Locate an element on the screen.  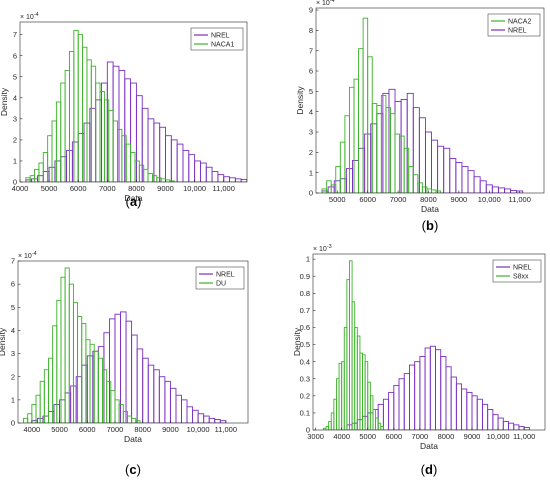
panel-caption: (a) is located at coordinates (134, 201).